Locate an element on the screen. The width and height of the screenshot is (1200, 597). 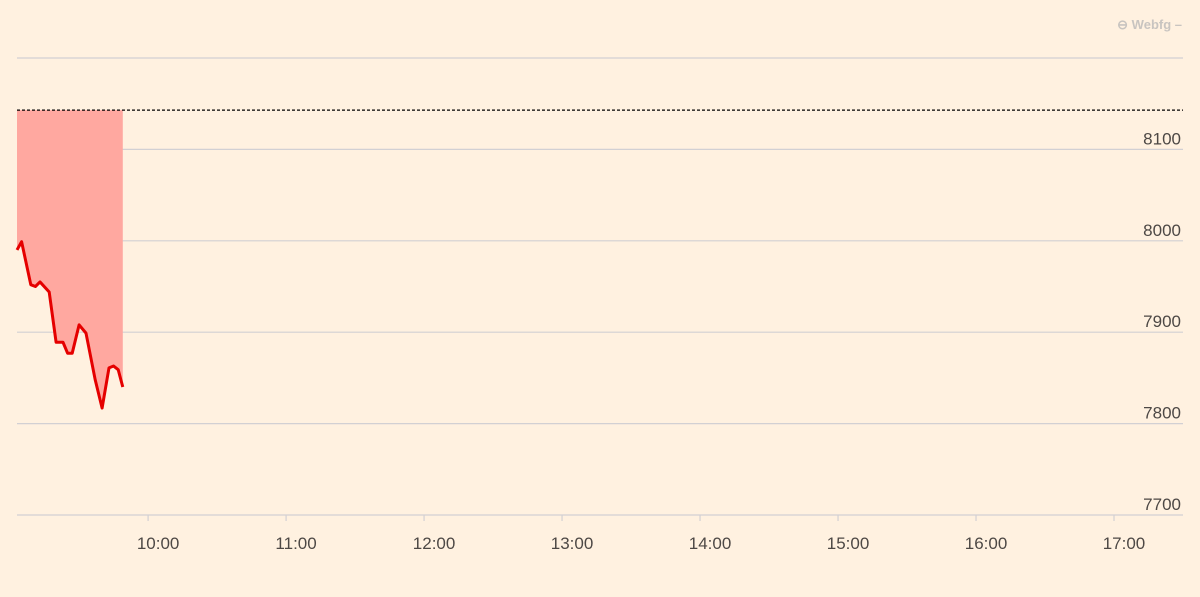
area-fill is located at coordinates (70, 259).